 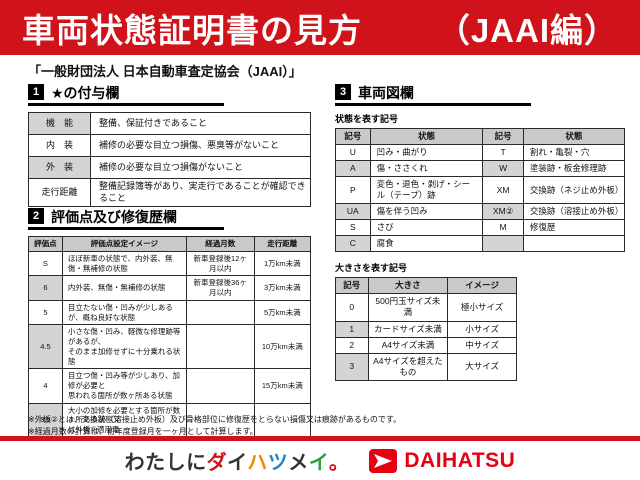 I want to click on table-row: 1 カードサイズ未満 小サイズ, so click(x=426, y=329).